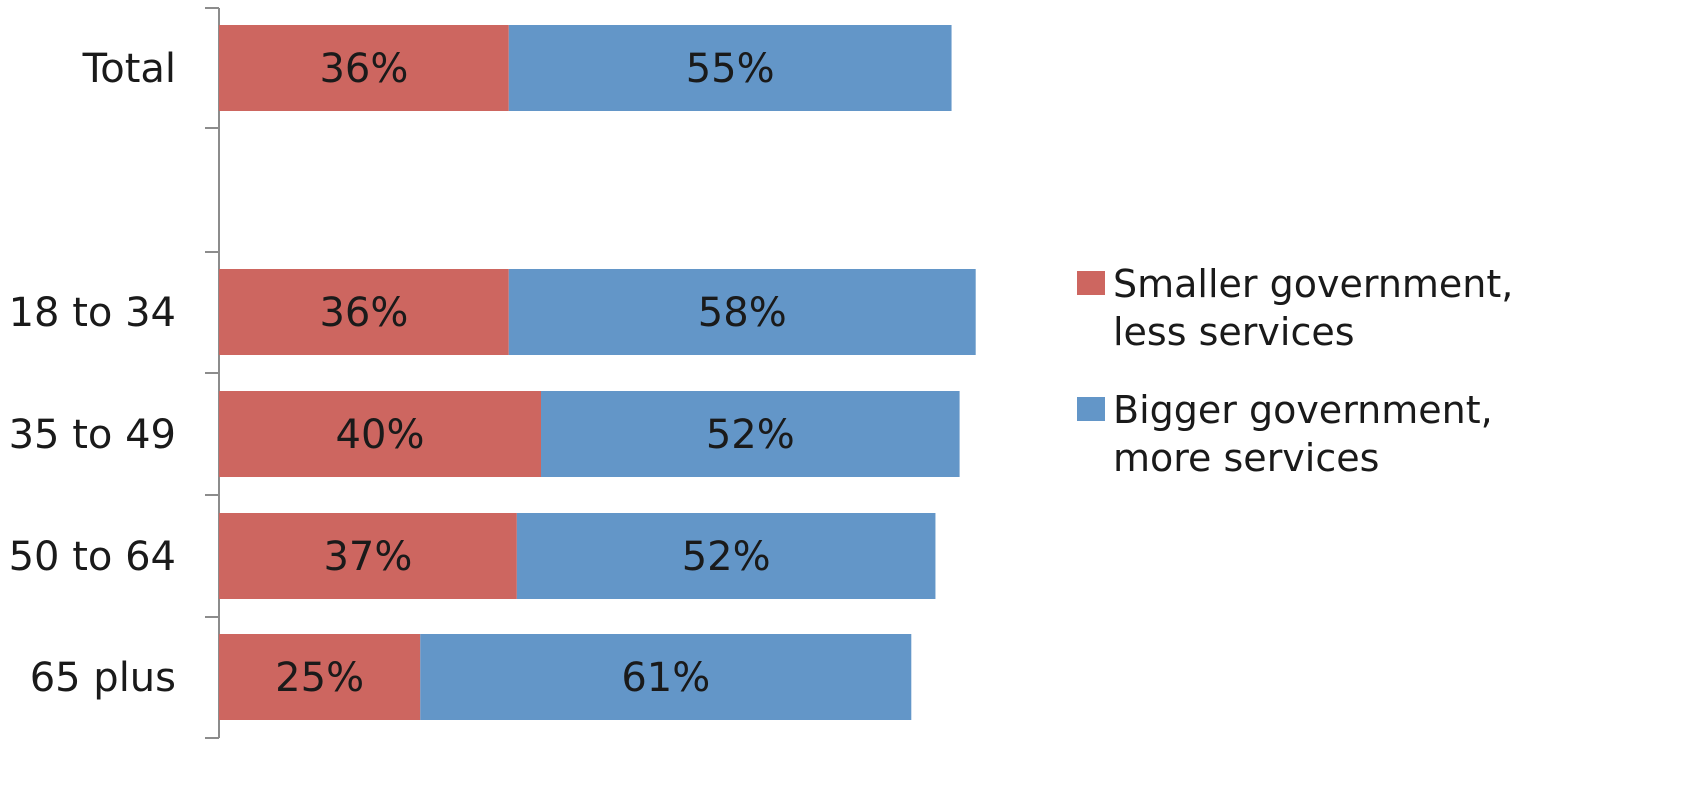 This screenshot has height=799, width=1696. I want to click on category-label: Total, so click(129, 69).